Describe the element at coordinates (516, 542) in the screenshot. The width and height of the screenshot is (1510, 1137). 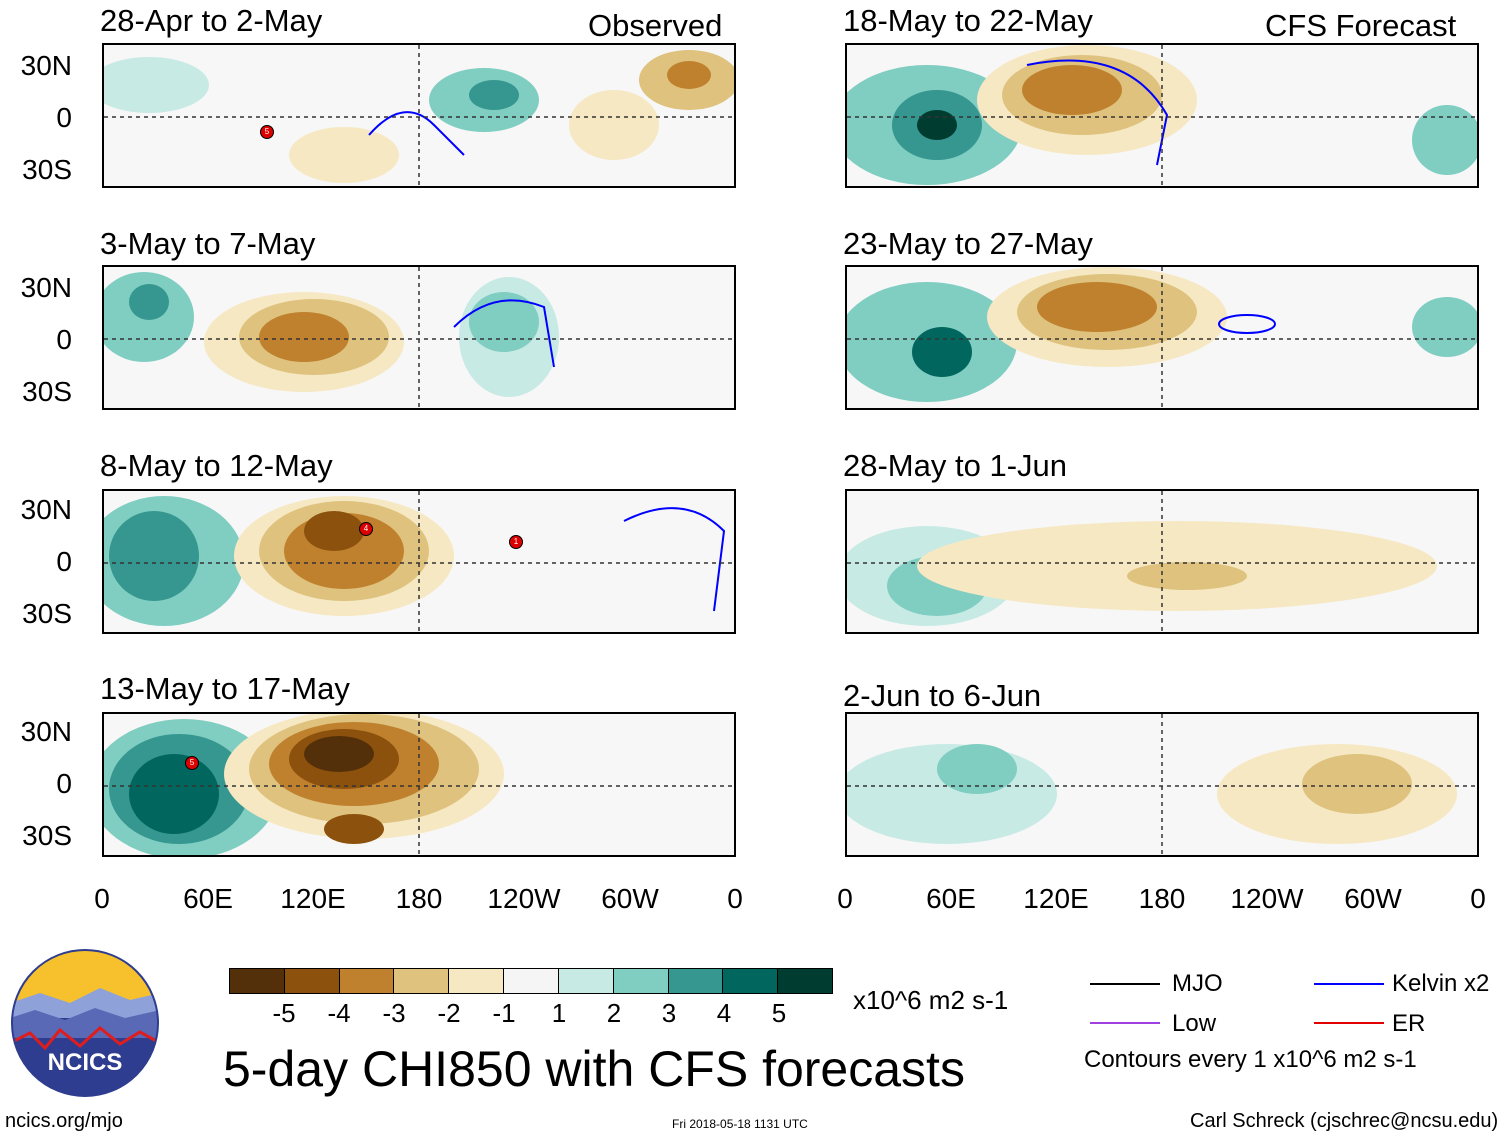
I see `storm-marker: 1` at that location.